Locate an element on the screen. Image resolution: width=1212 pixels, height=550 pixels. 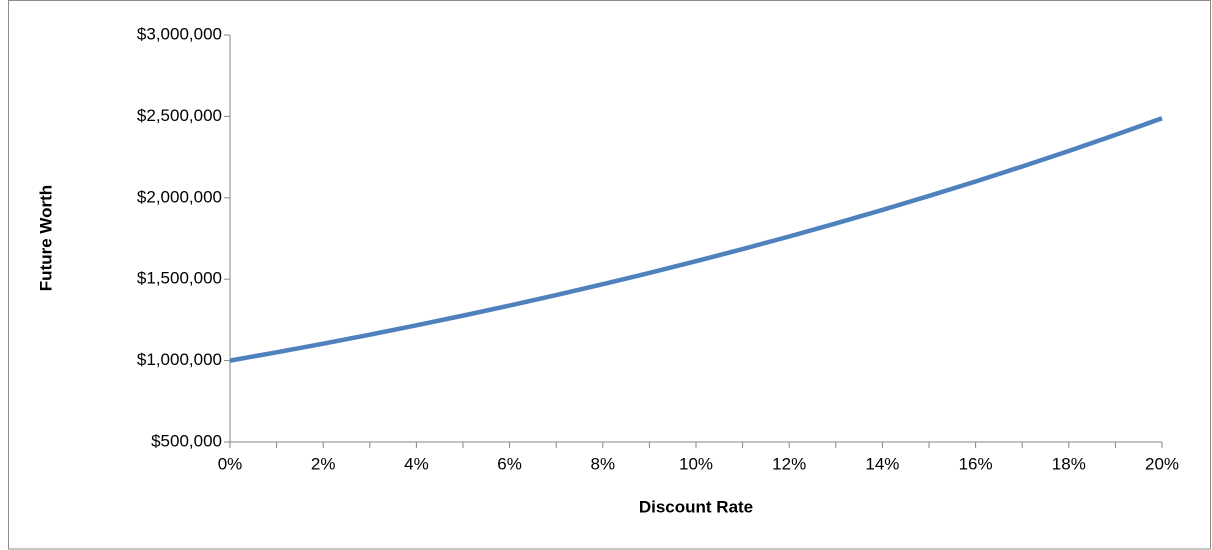
x-tick-label: 6% is located at coordinates (509, 463).